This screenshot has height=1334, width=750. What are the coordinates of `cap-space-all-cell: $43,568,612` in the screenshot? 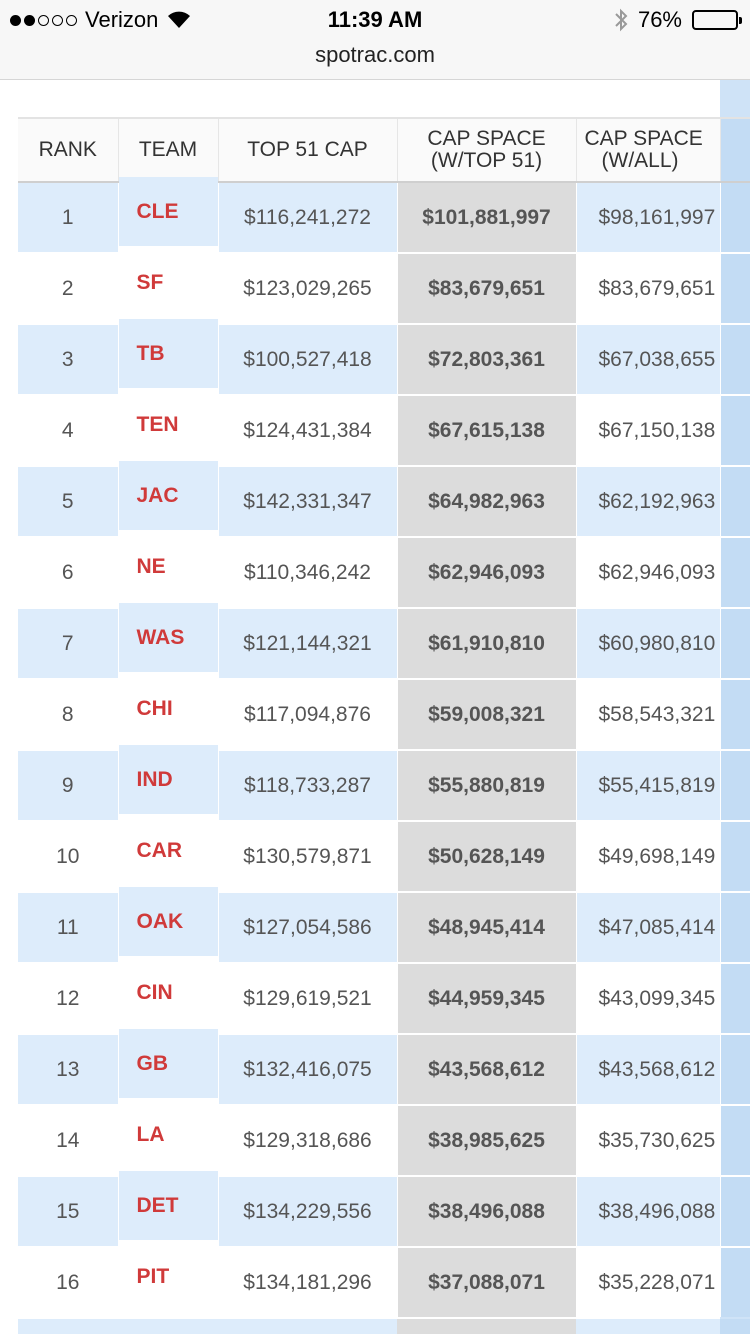 It's located at (648, 1069).